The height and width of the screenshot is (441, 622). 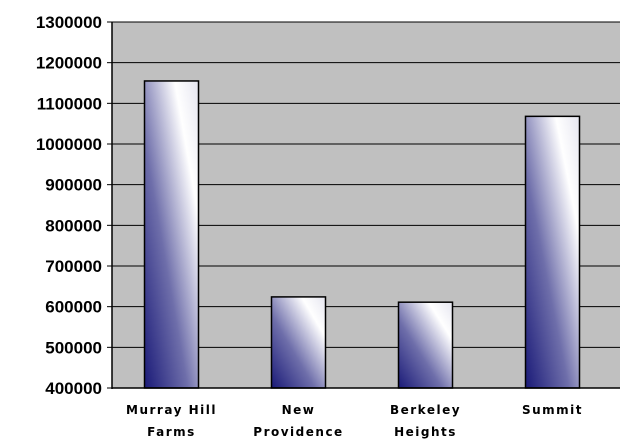 I want to click on x-category-label-line: New, so click(x=299, y=410).